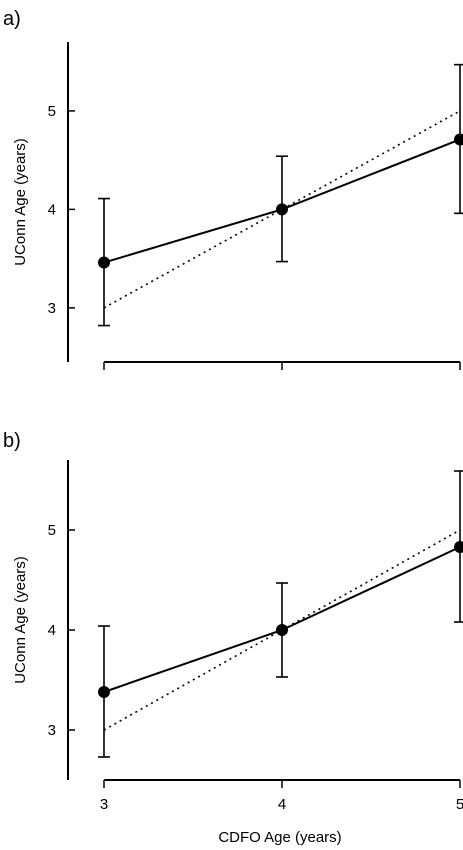 Image resolution: width=463 pixels, height=850 pixels. Describe the element at coordinates (459, 804) in the screenshot. I see `x-tick-label: 5` at that location.